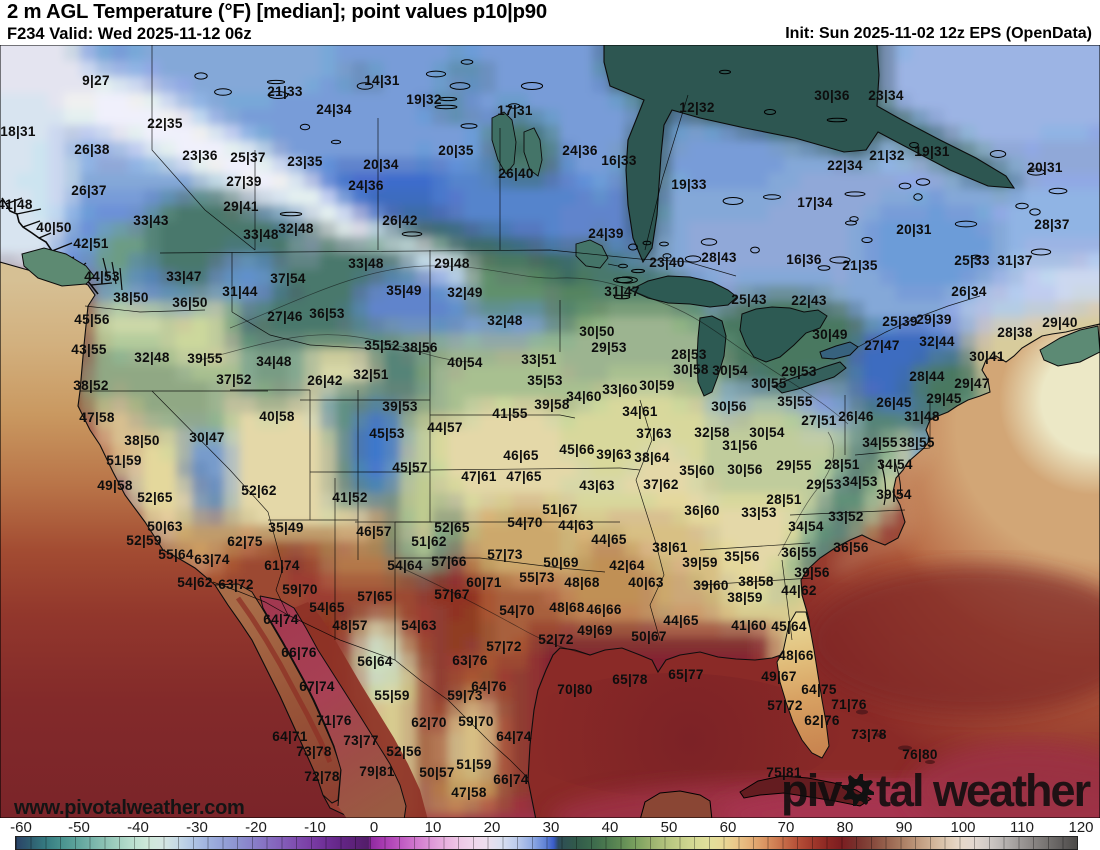  Describe the element at coordinates (521, 455) in the screenshot. I see `svg-text: 46|65` at that location.